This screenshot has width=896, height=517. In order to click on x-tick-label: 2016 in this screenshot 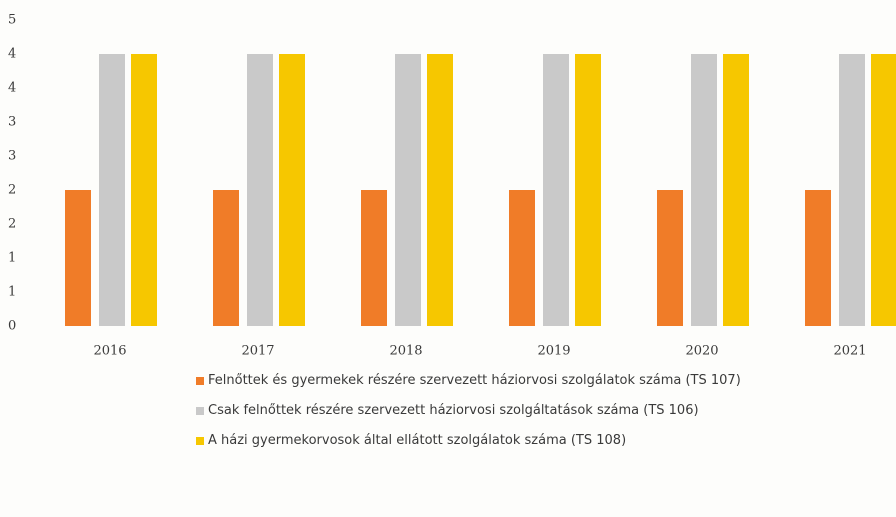, I will do `click(109, 351)`.